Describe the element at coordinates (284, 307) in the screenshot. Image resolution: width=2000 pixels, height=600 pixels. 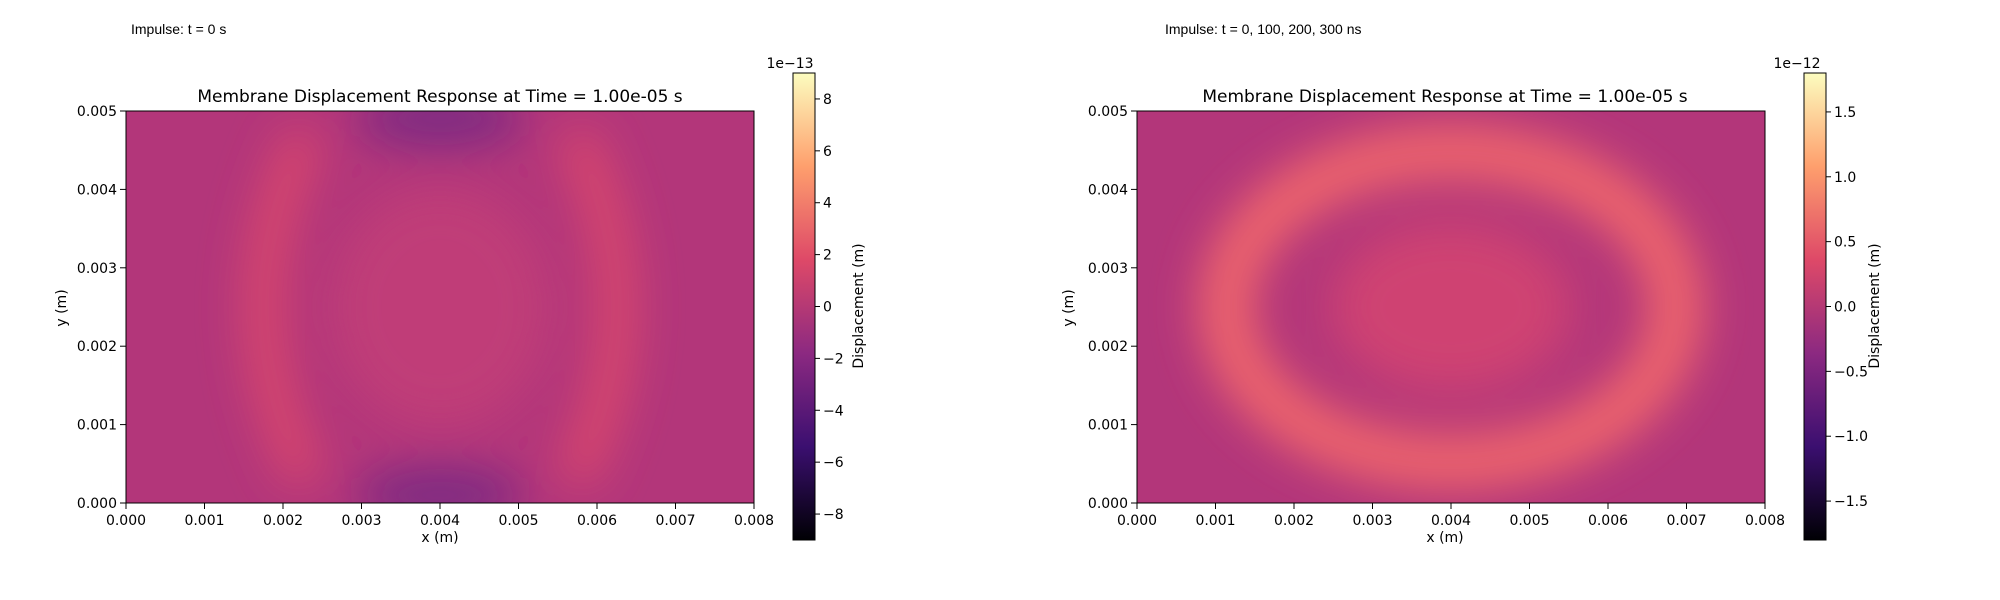
I see `bright-arc-left` at that location.